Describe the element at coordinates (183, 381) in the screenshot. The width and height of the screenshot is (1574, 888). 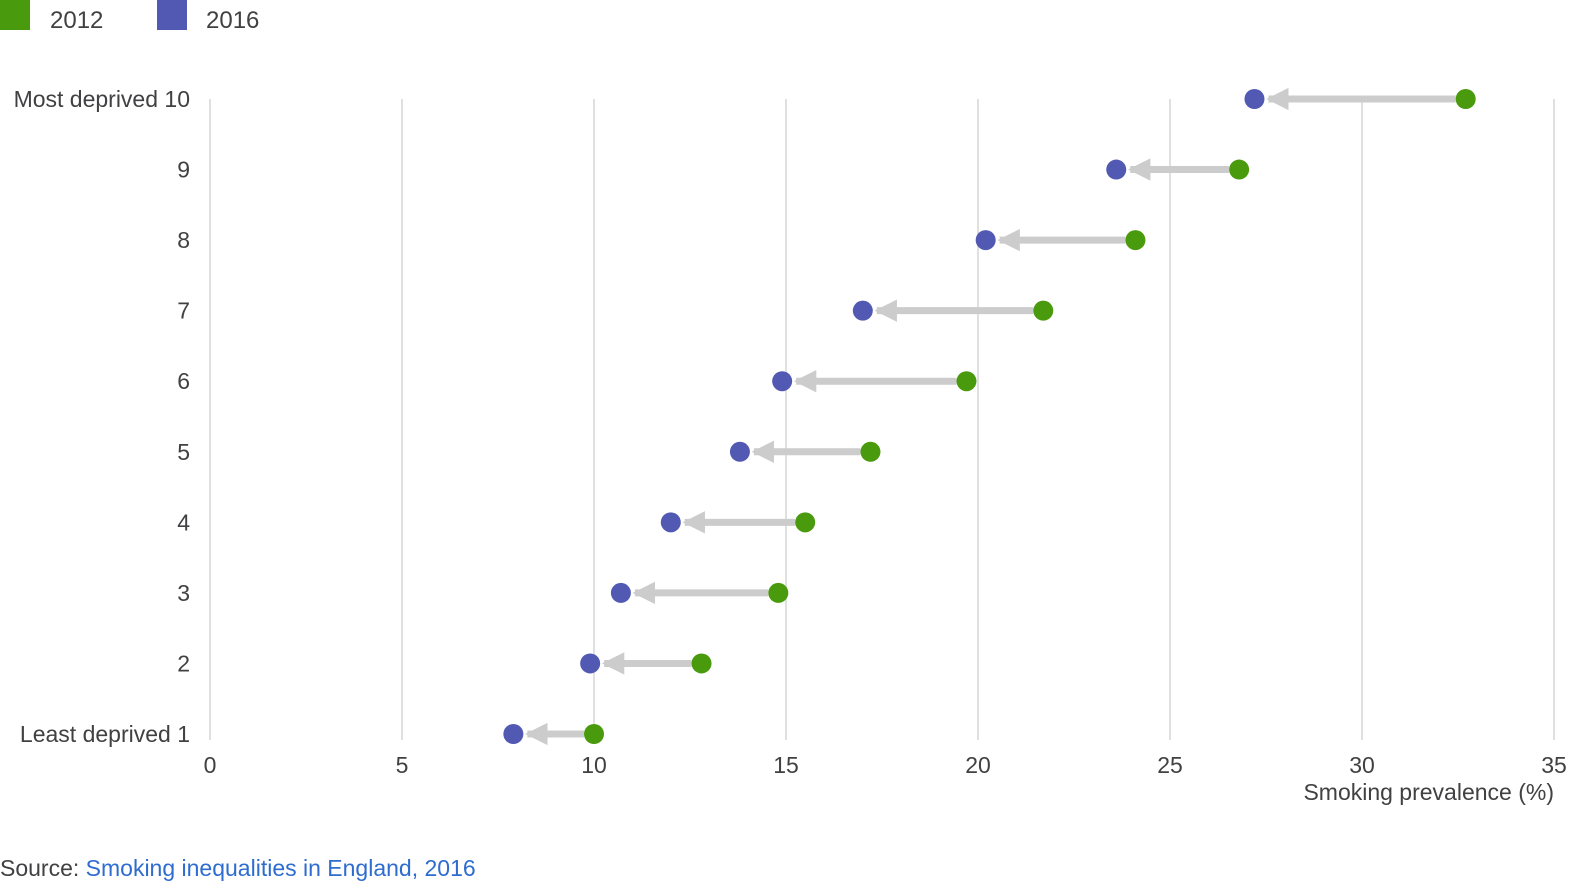
I see `y-tick-label-4: 6` at that location.